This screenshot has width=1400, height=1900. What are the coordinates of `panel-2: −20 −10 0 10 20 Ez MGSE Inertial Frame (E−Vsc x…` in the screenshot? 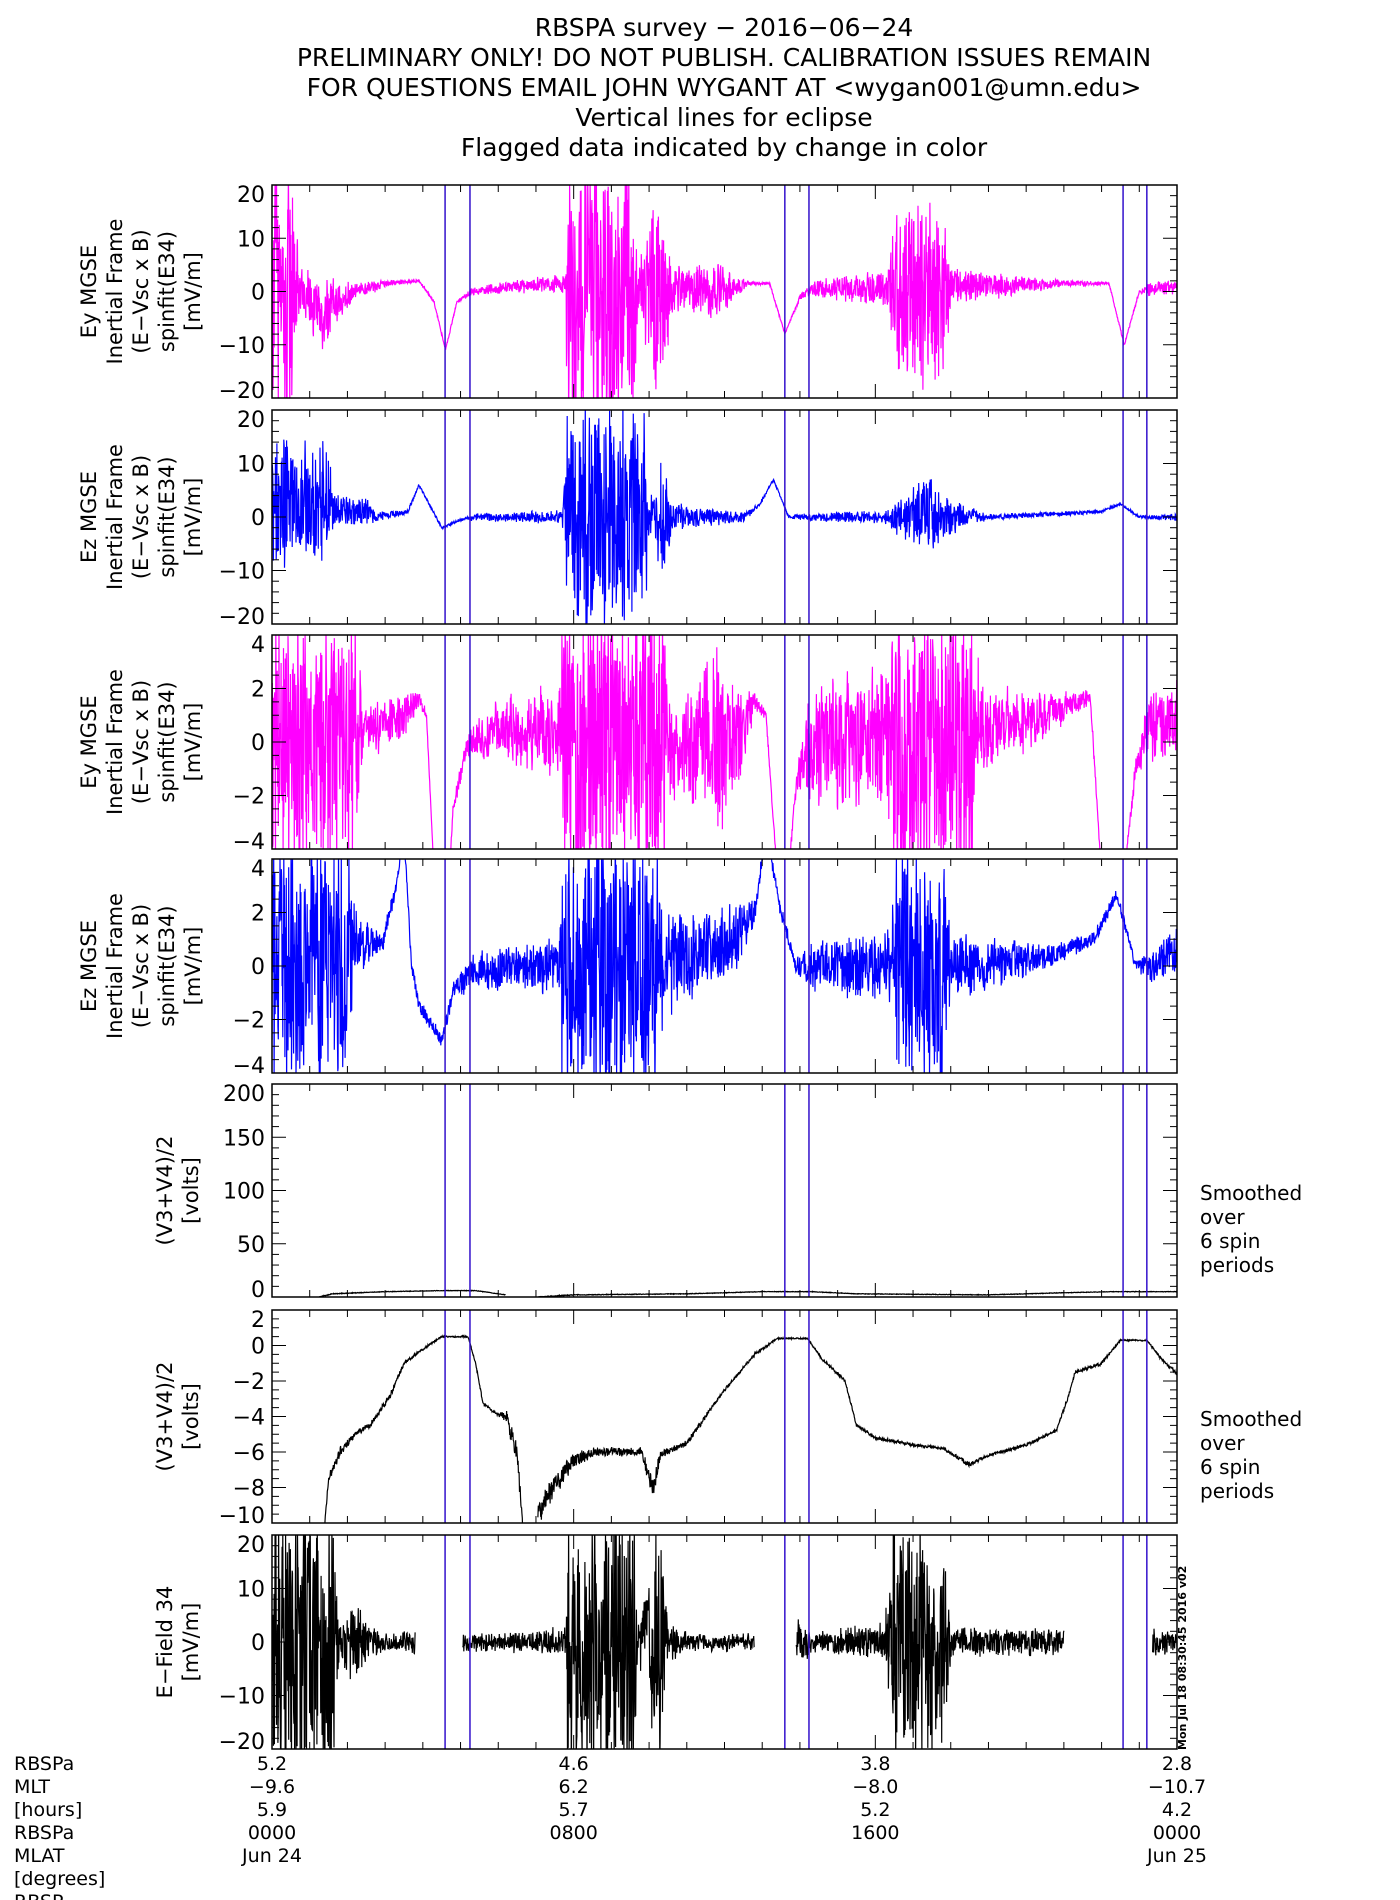 It's located at (627, 519).